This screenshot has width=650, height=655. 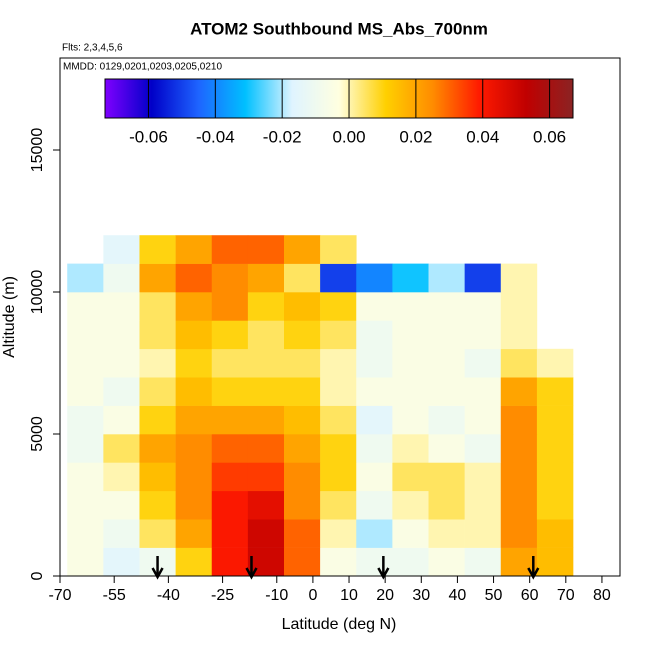 What do you see at coordinates (494, 595) in the screenshot?
I see `x-tick-label: 50` at bounding box center [494, 595].